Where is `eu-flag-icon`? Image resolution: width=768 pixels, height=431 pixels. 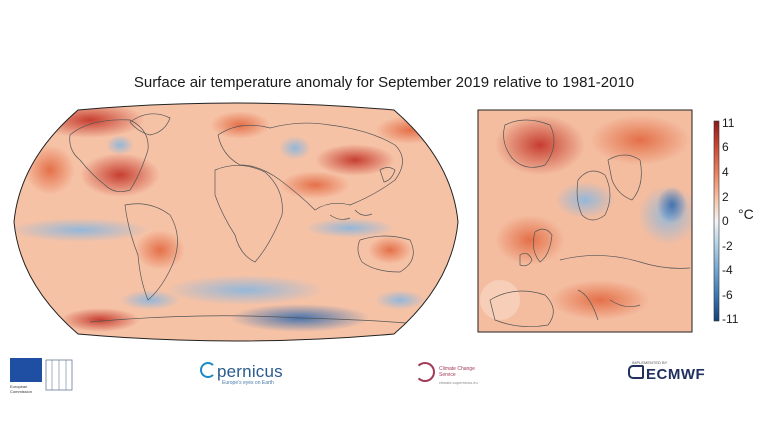 eu-flag-icon is located at coordinates (26, 370).